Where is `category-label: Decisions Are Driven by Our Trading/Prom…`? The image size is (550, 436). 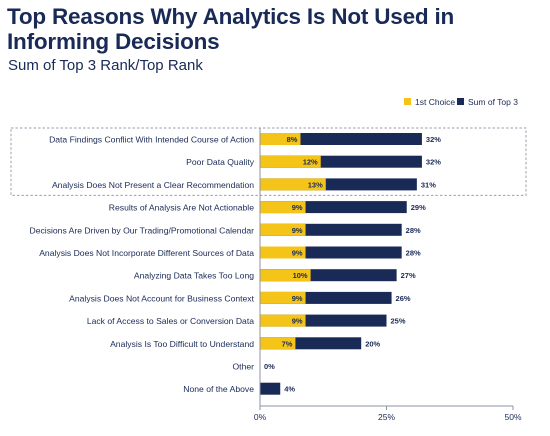
category-label: Decisions Are Driven by Our Trading/Prom… is located at coordinates (142, 230).